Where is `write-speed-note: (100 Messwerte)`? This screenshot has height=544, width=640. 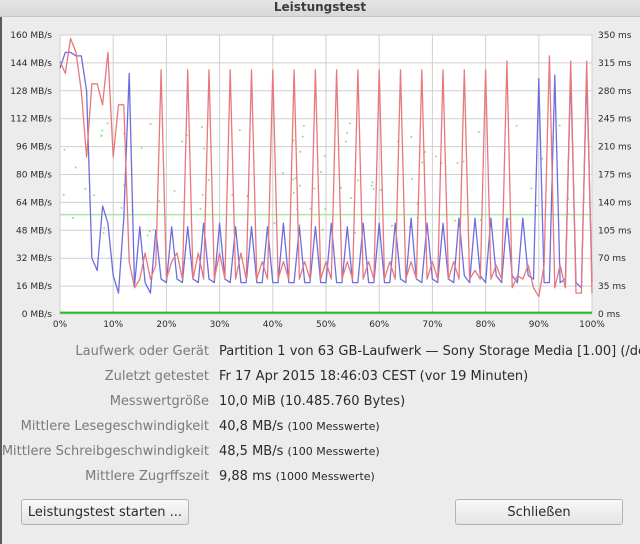
write-speed-note: (100 Messwerte) is located at coordinates (333, 451).